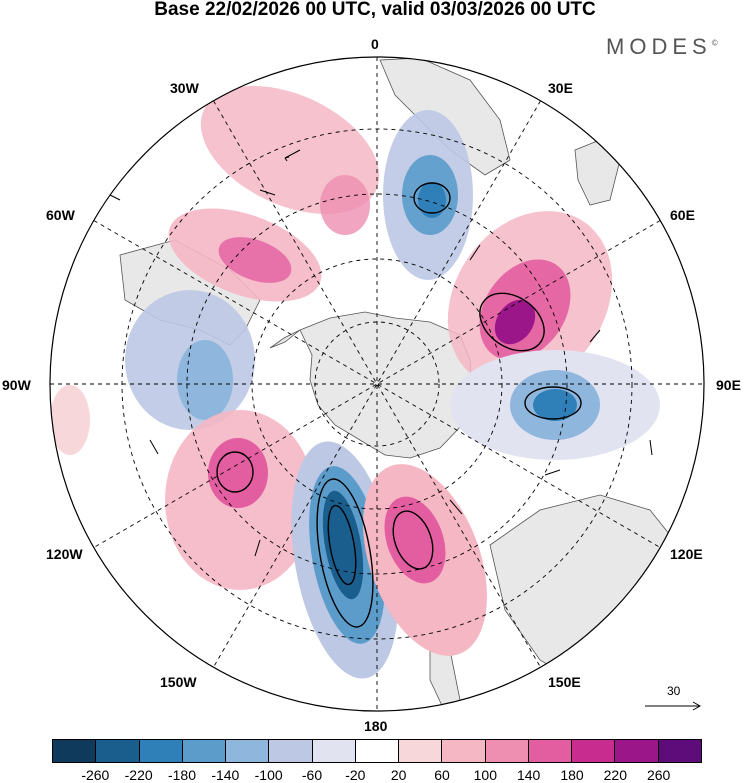 The width and height of the screenshot is (750, 783). I want to click on contour-low-ross-outer, so click(345, 553).